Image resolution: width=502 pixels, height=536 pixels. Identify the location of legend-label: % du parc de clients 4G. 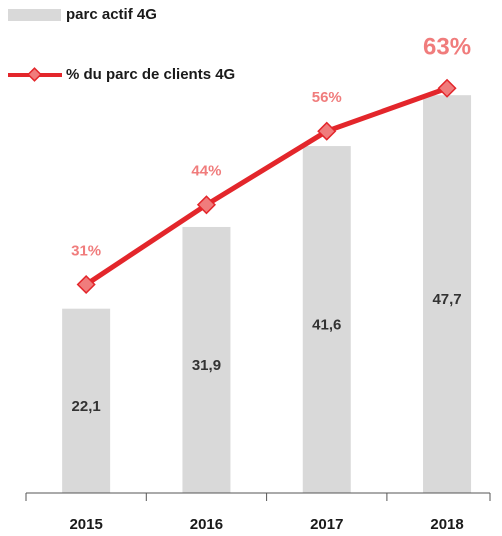
(151, 74).